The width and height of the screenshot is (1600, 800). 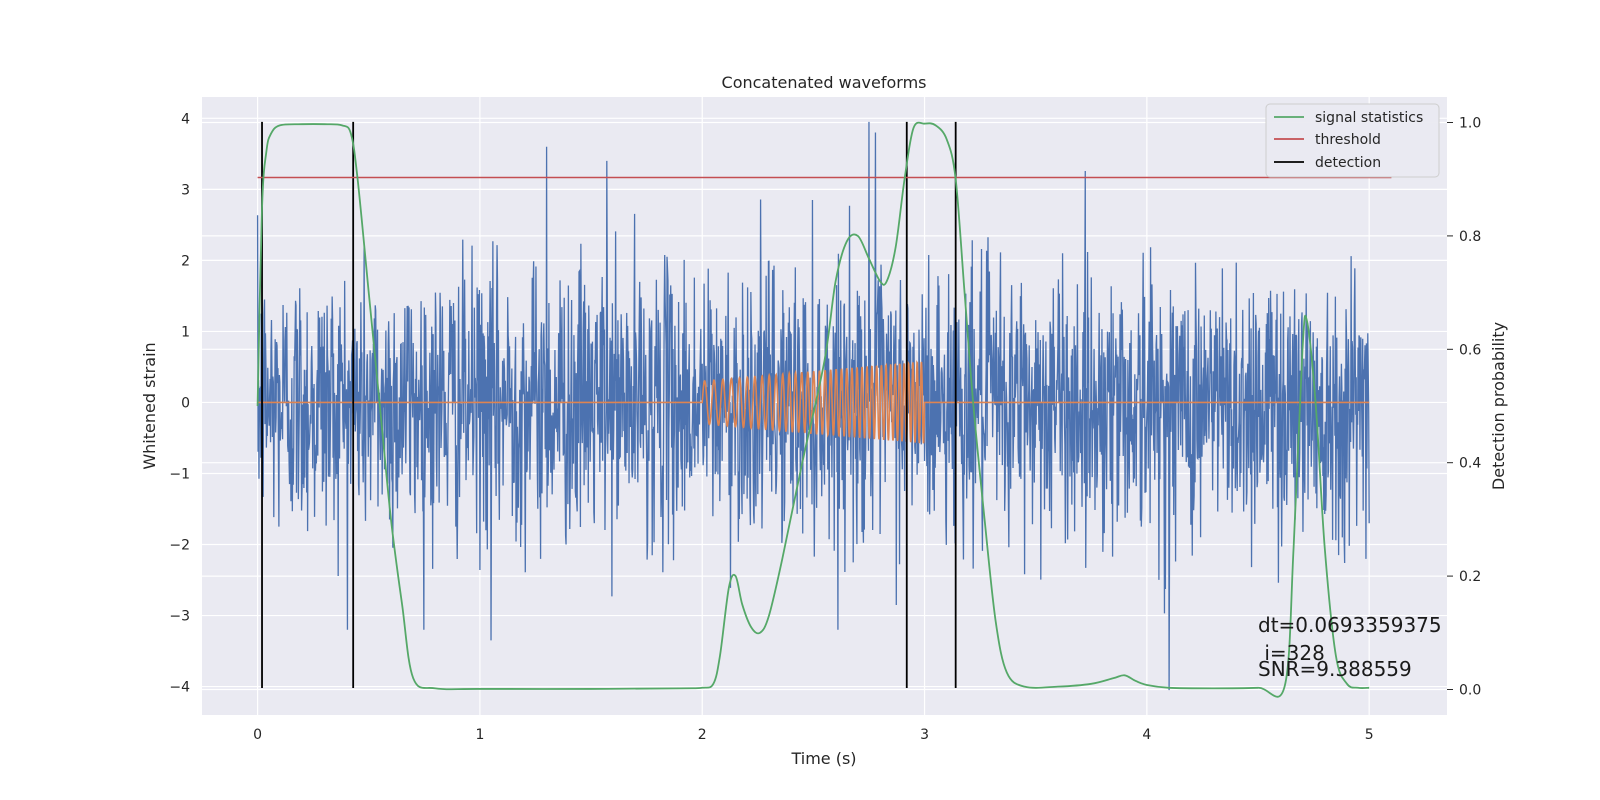 What do you see at coordinates (1470, 237) in the screenshot?
I see `y2-tick-label: 0.8` at bounding box center [1470, 237].